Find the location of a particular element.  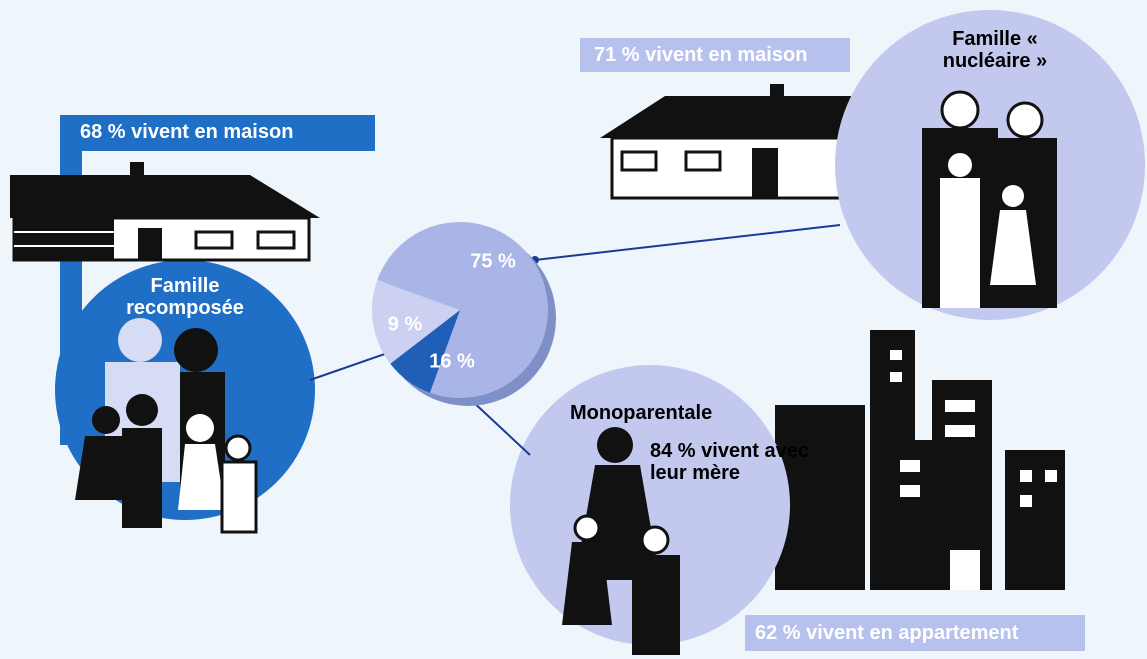

annotation: 84 % vivent avec leur mère is located at coordinates (729, 462).